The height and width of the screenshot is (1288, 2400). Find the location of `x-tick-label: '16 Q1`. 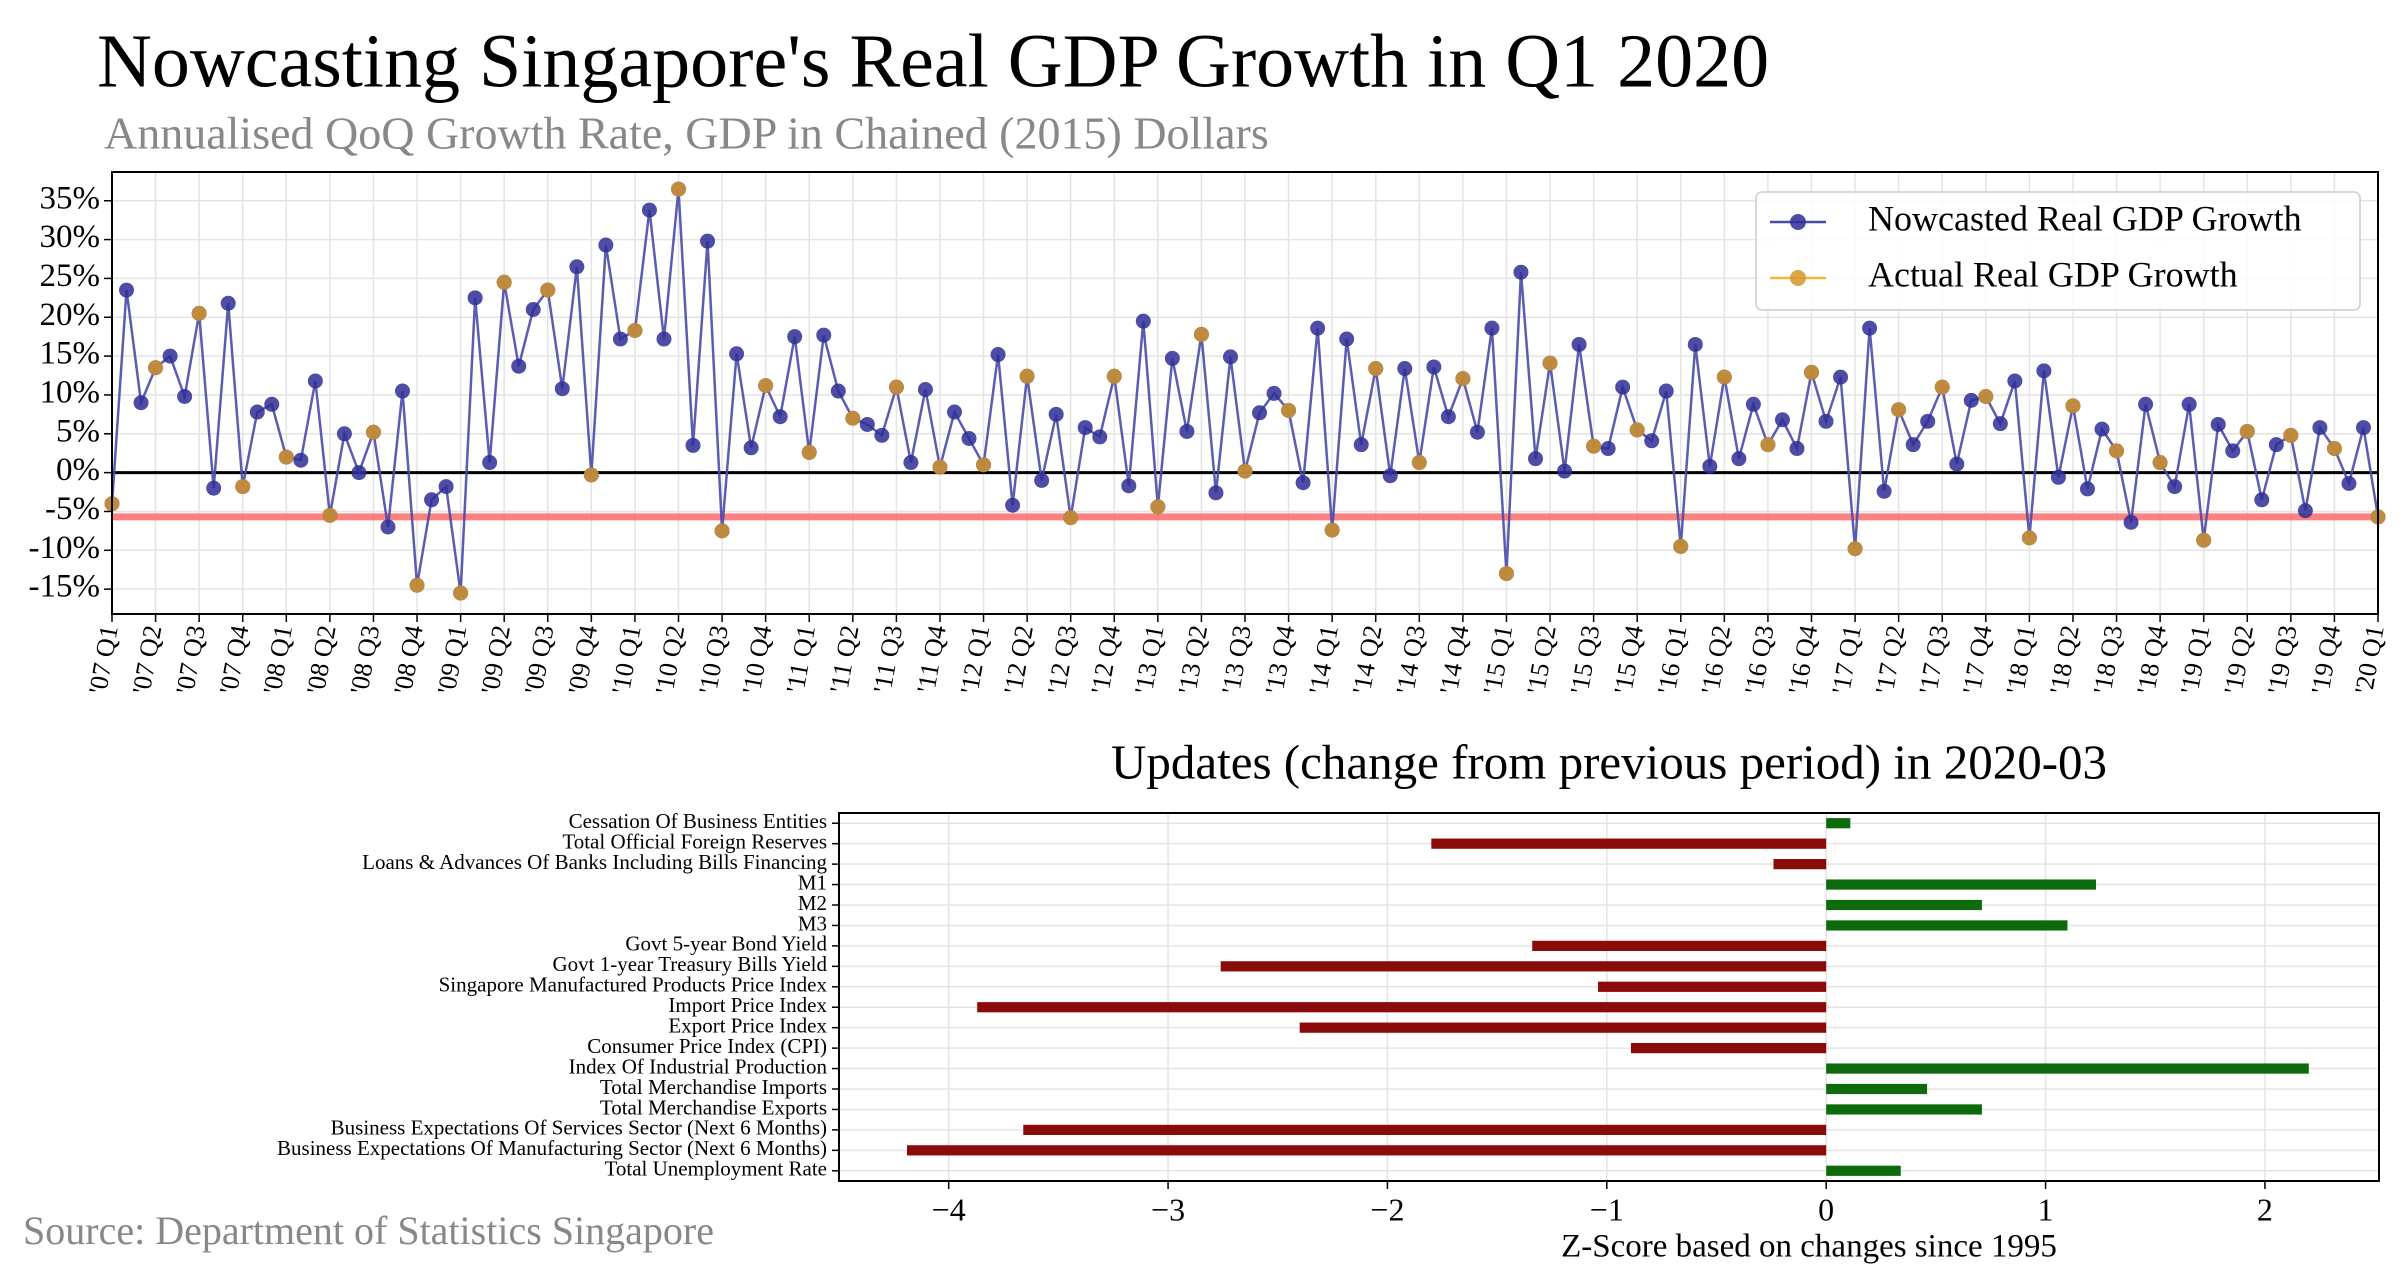

x-tick-label: '16 Q1 is located at coordinates (1672, 659).